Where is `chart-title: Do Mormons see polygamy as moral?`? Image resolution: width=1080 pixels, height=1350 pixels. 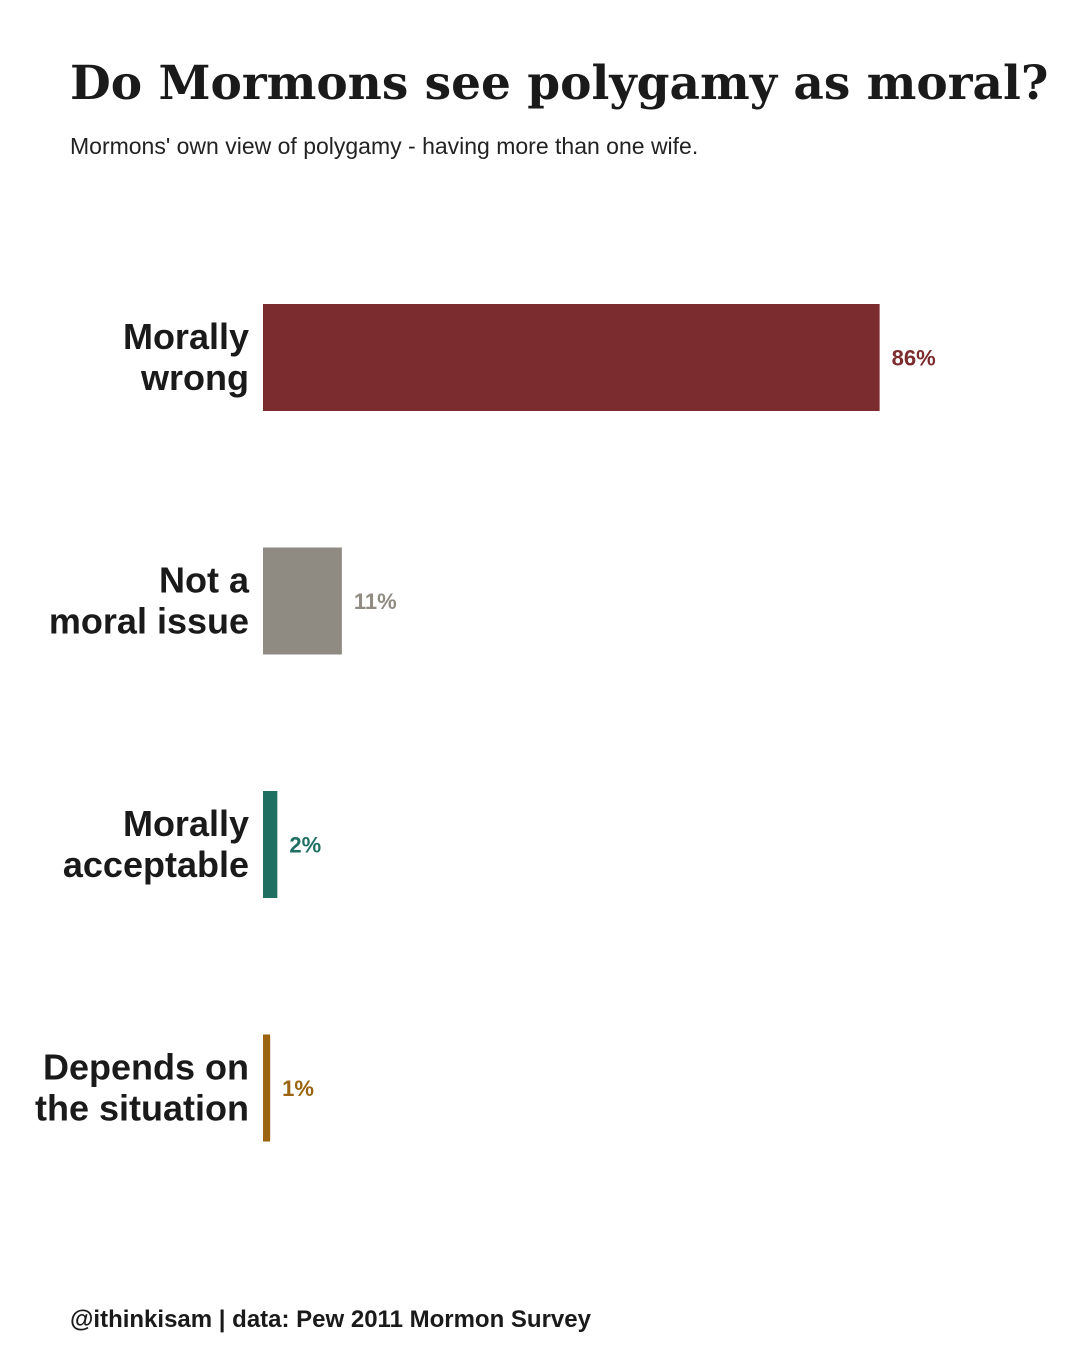
chart-title: Do Mormons see polygamy as moral? is located at coordinates (559, 83).